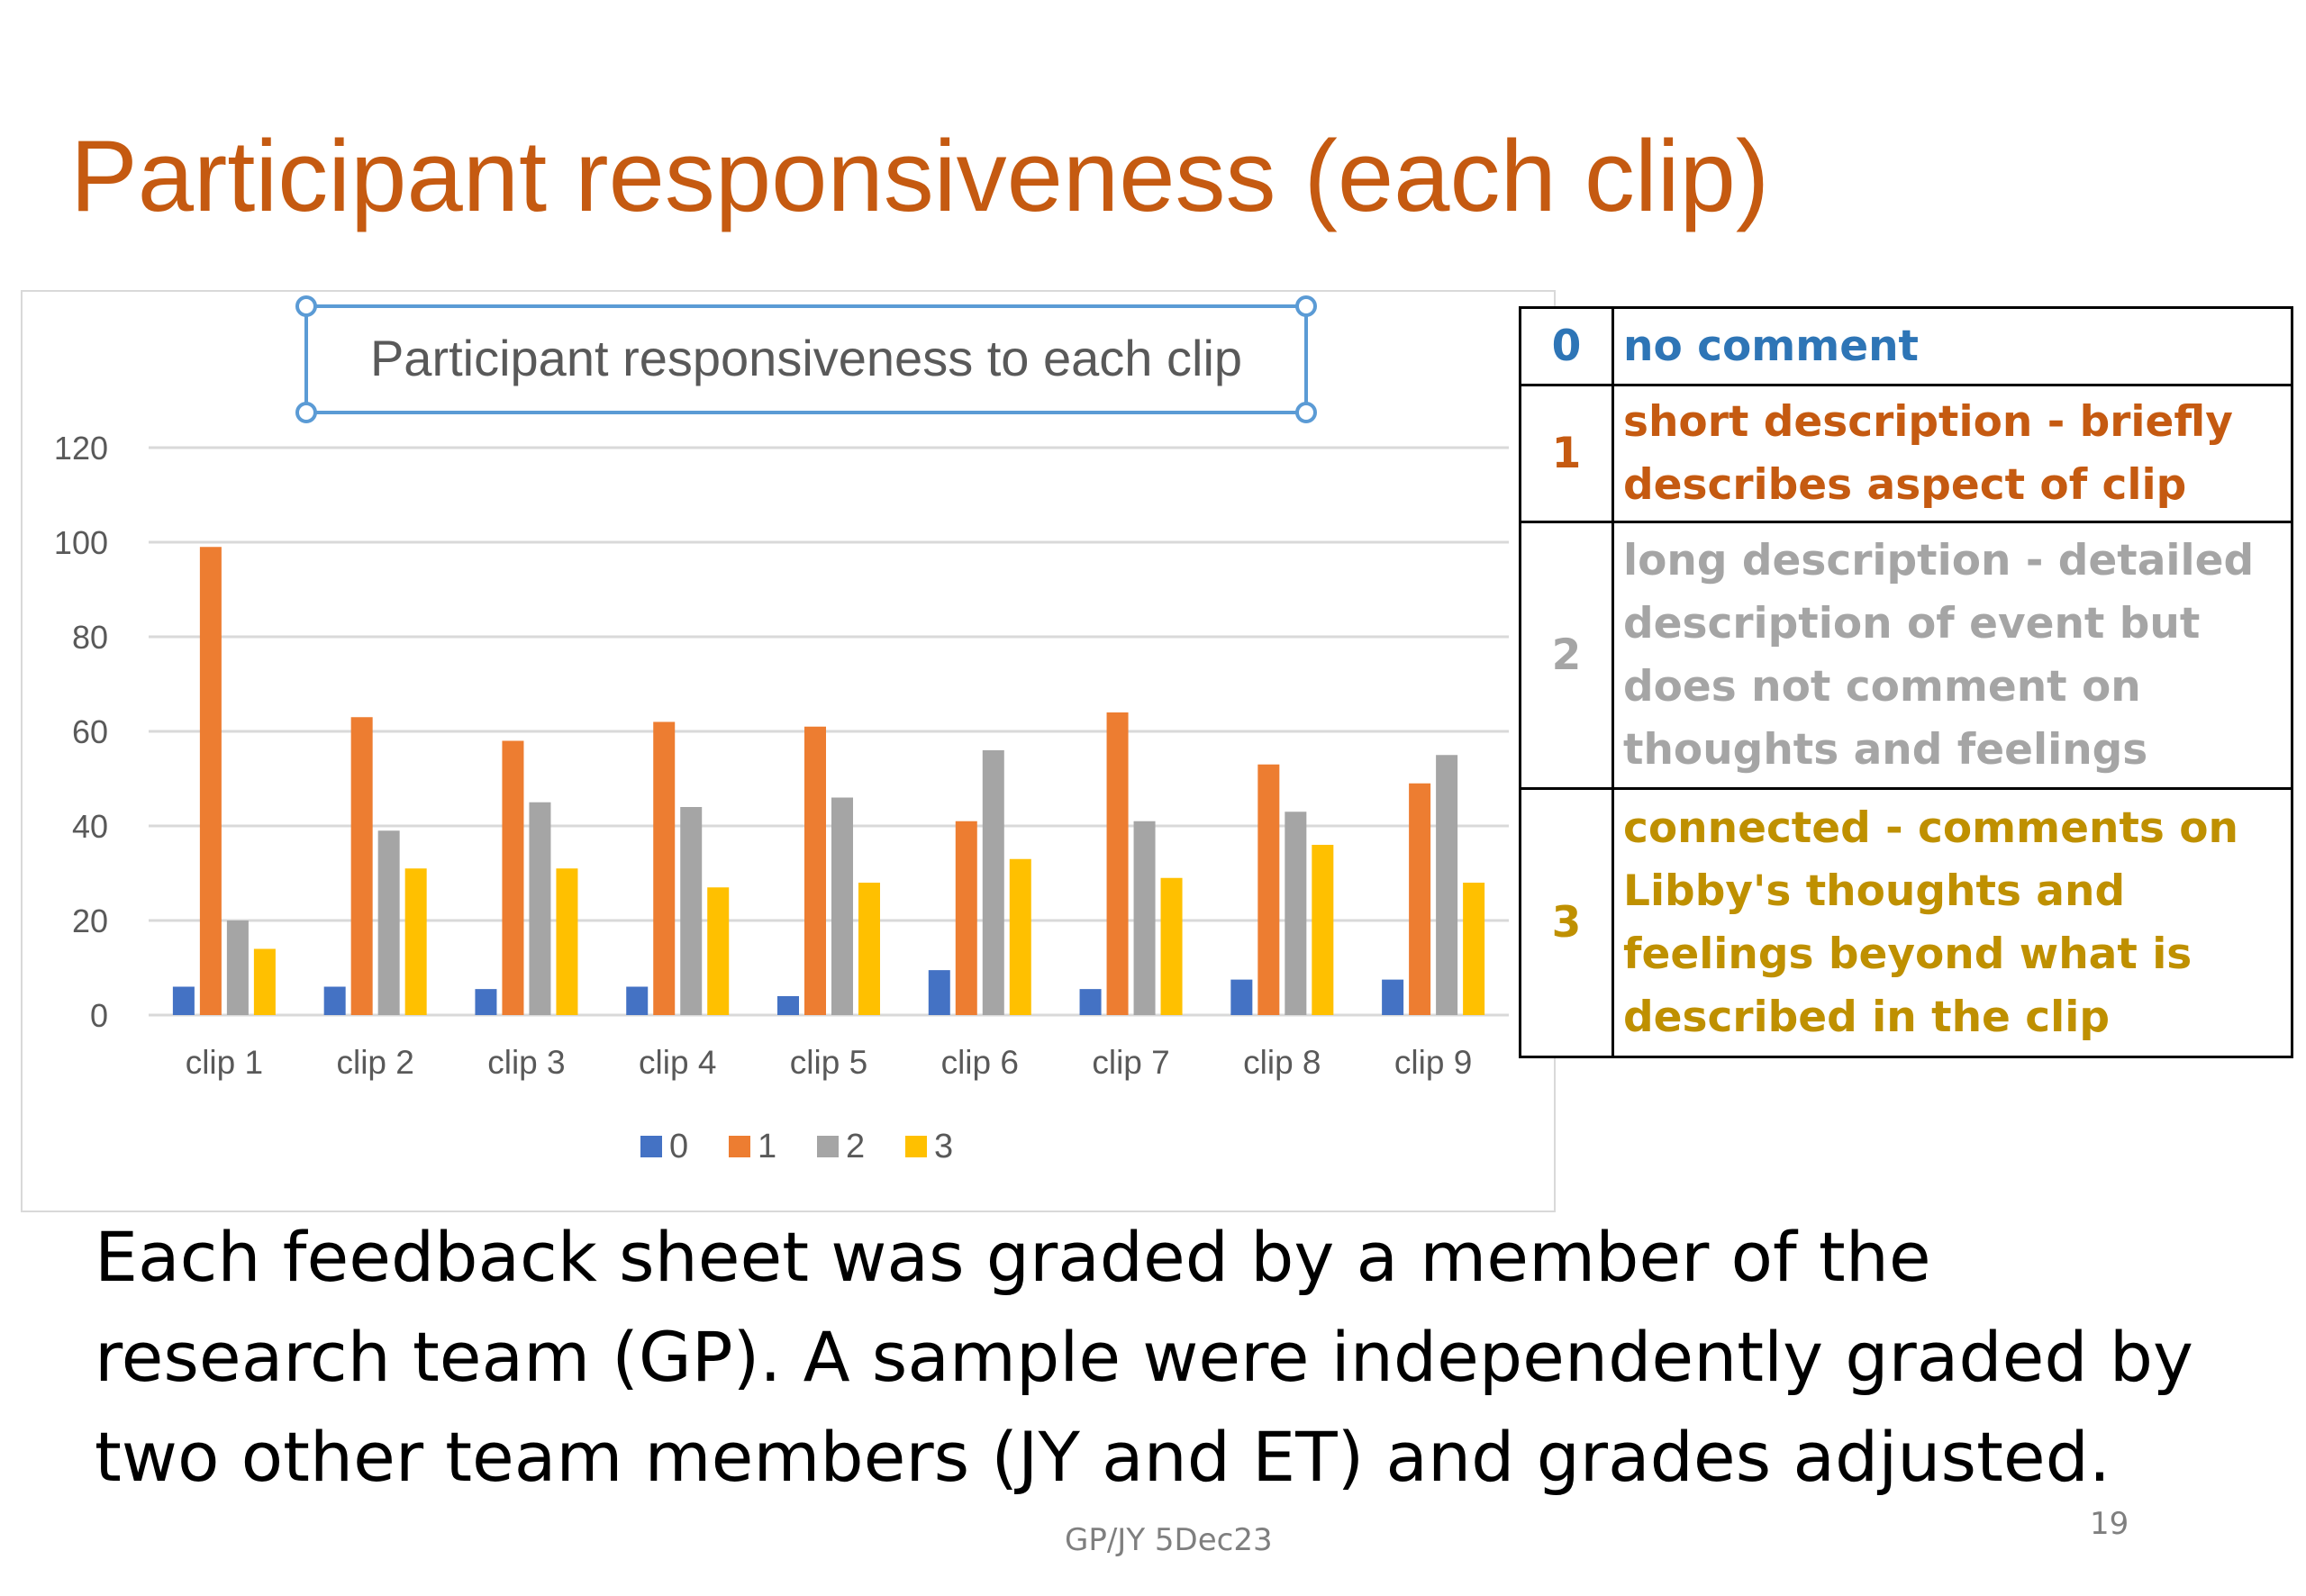 The image size is (2306, 1596). I want to click on x-tick-label: clip 2, so click(374, 1062).